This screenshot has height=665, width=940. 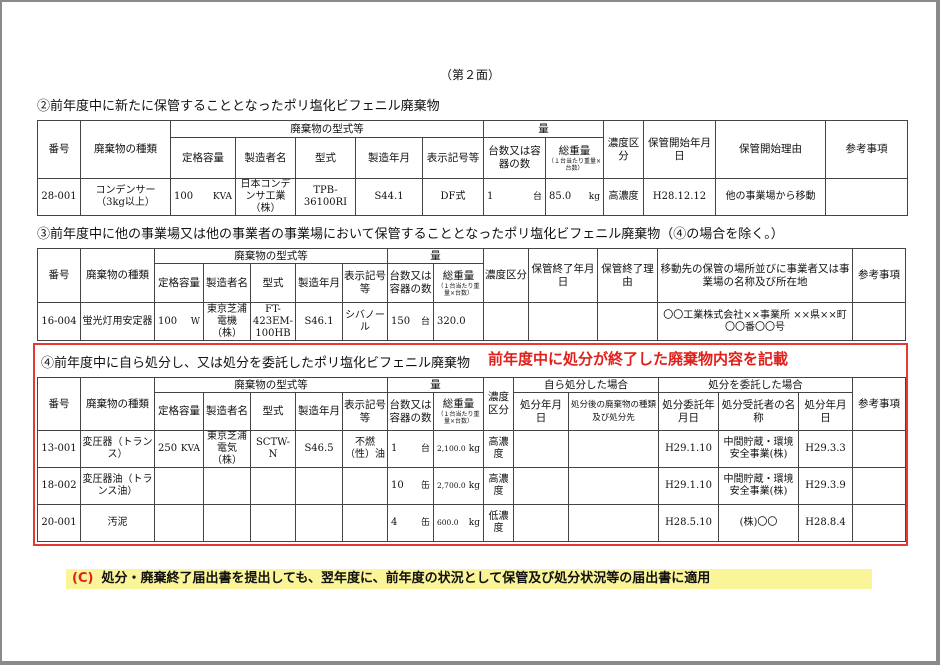 What do you see at coordinates (117, 523) in the screenshot?
I see `cell-kind: 汚泥` at bounding box center [117, 523].